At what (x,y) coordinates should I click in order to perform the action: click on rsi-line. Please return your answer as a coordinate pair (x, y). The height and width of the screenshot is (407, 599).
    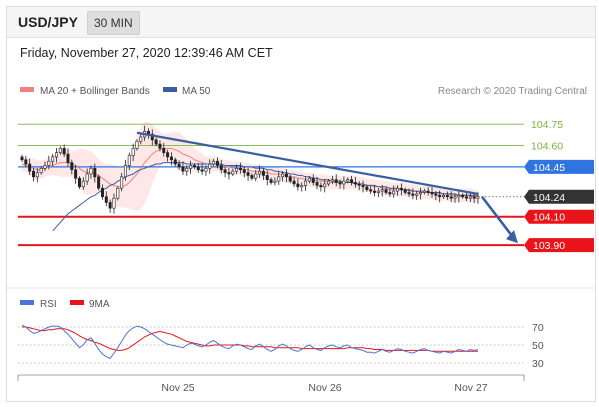
    Looking at the image, I should click on (250, 342).